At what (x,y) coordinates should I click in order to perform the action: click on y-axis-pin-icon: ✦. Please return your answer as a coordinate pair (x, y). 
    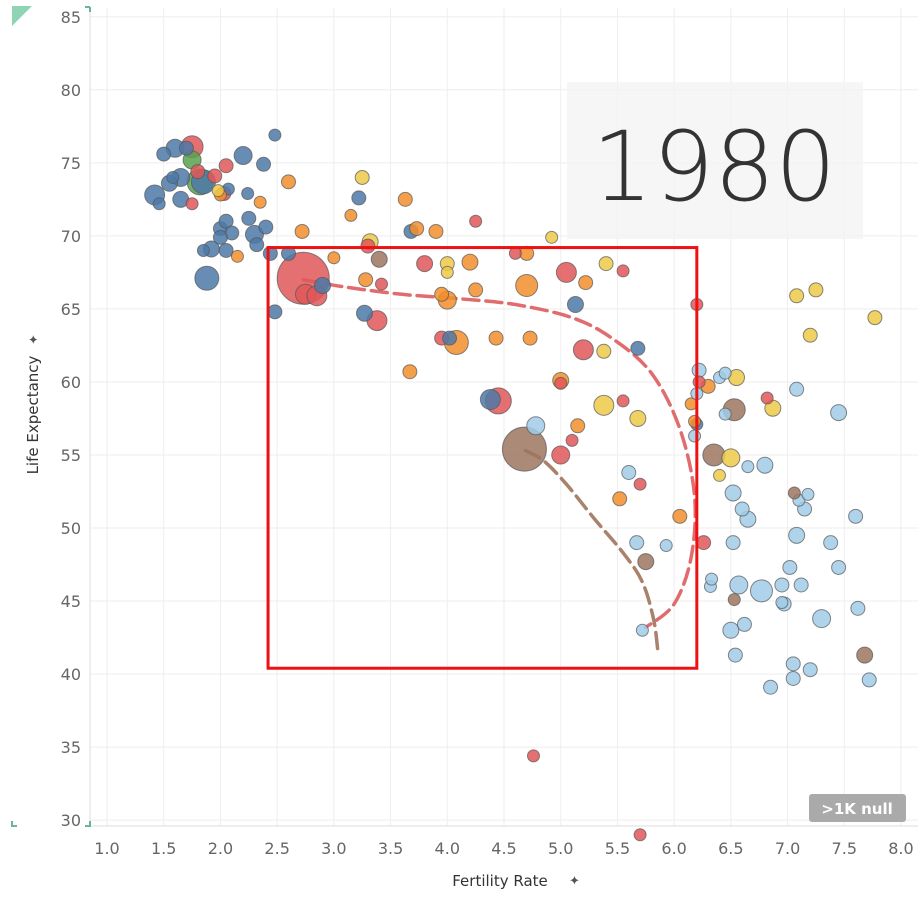
    Looking at the image, I should click on (34, 339).